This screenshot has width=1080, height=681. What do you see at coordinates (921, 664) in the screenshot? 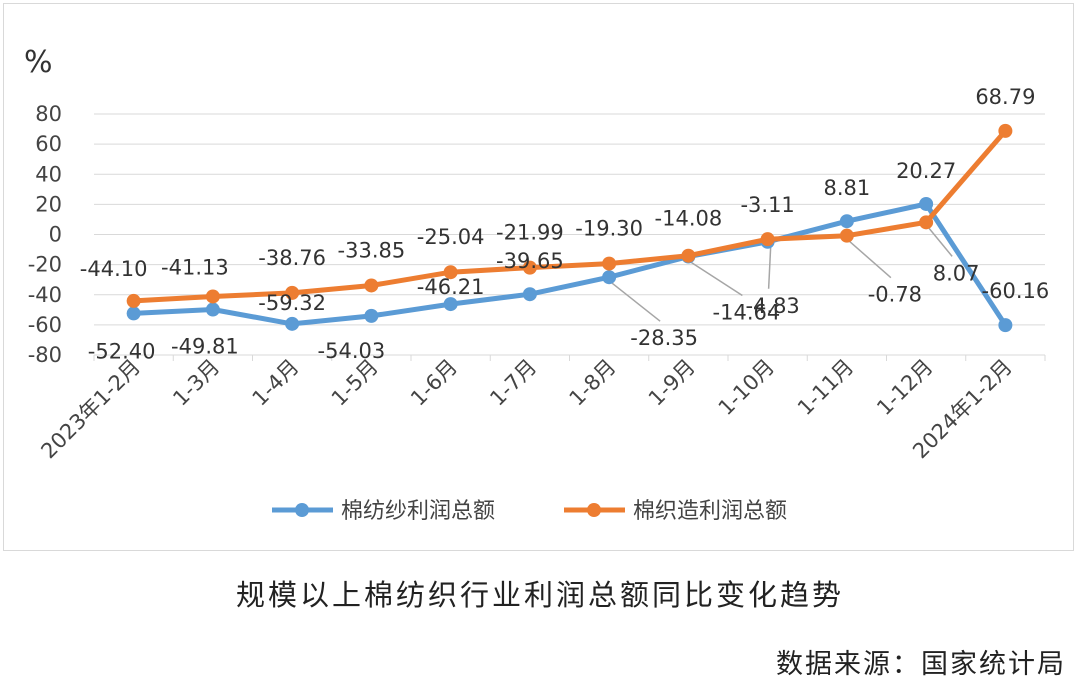
I see `data-source: 数据来源：国家统计局` at bounding box center [921, 664].